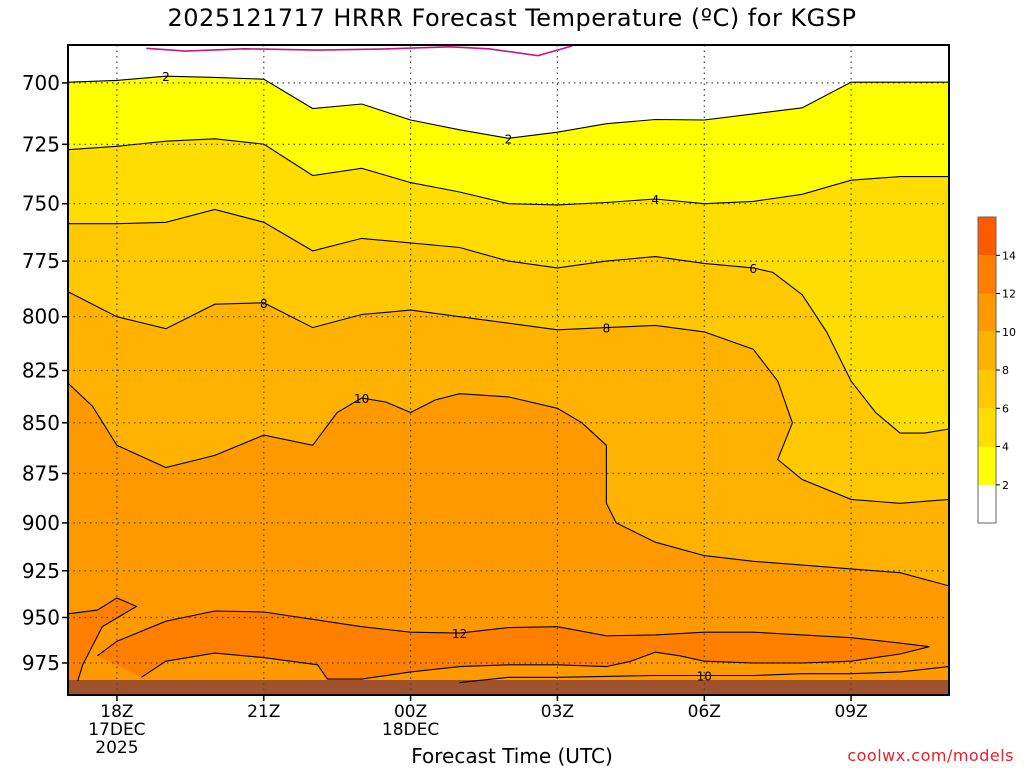  Describe the element at coordinates (41, 144) in the screenshot. I see `y-tick-label: 725` at that location.